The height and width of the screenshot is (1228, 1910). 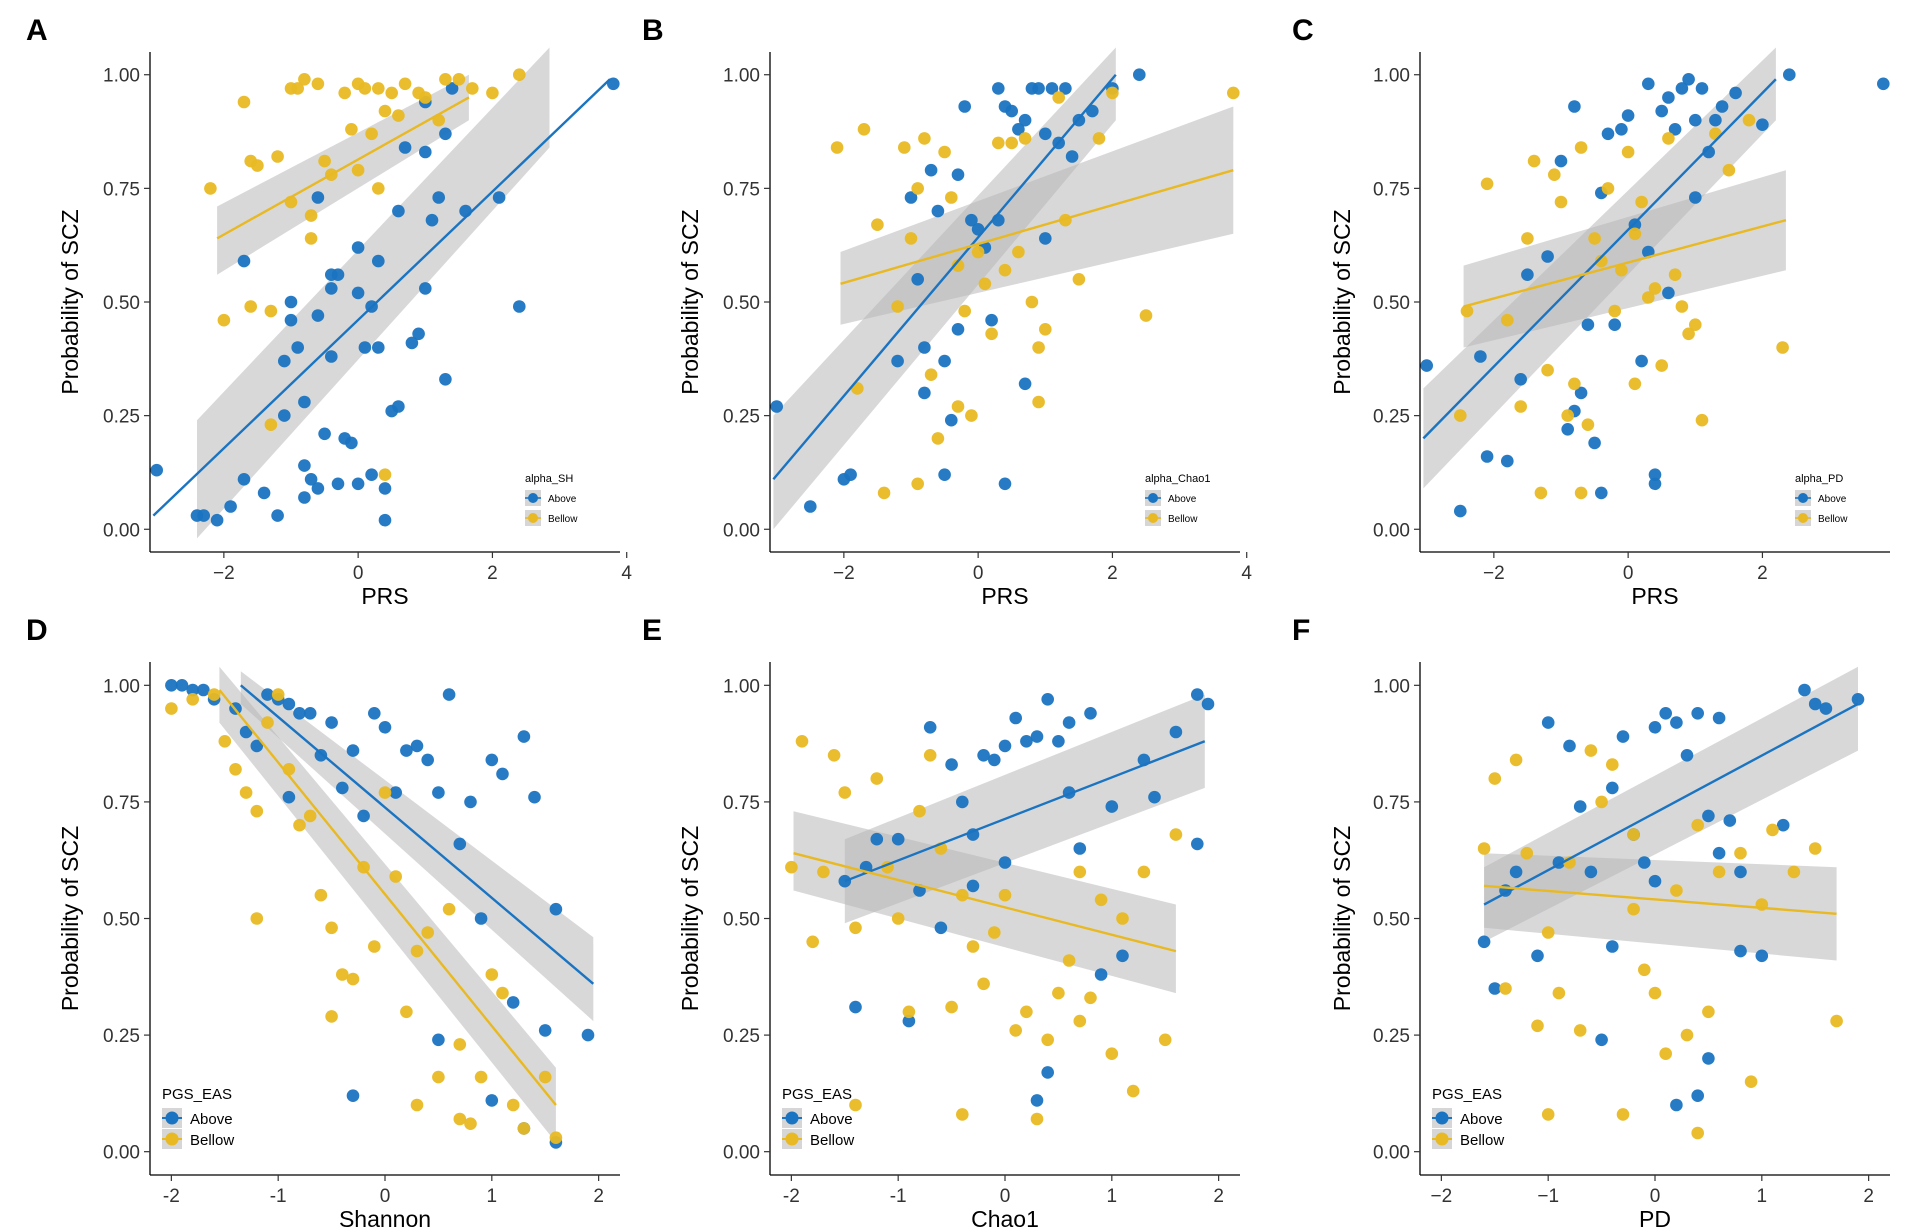 I want to click on panel-letter: D, so click(x=37, y=630).